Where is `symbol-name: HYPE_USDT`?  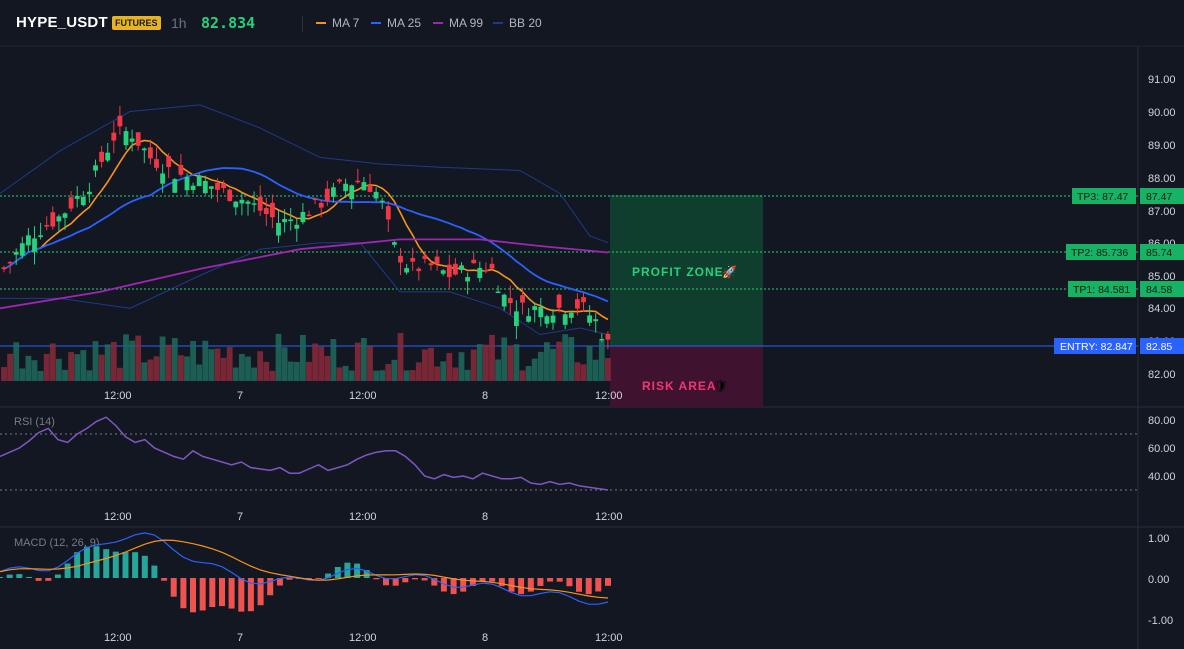
symbol-name: HYPE_USDT is located at coordinates (62, 22).